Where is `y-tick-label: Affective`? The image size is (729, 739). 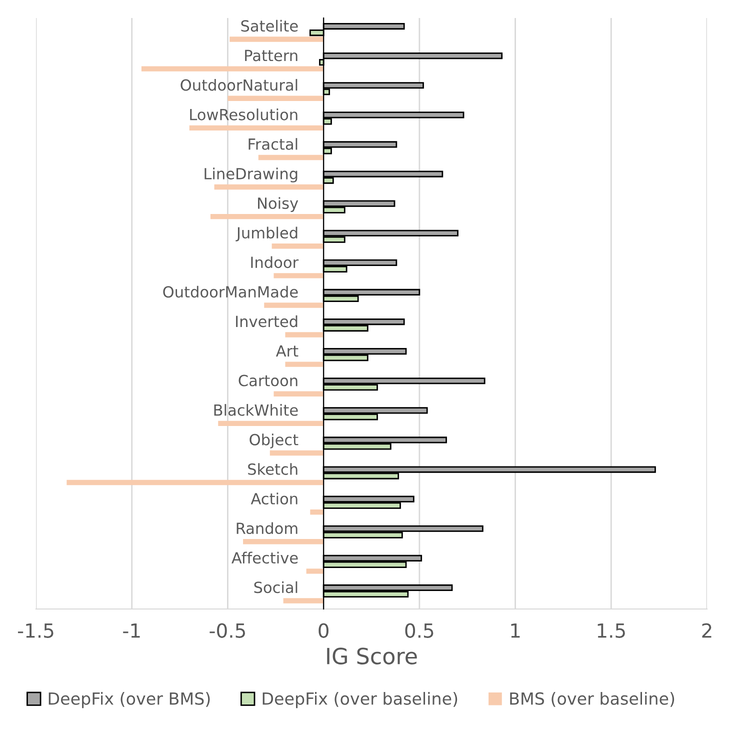 y-tick-label: Affective is located at coordinates (265, 558).